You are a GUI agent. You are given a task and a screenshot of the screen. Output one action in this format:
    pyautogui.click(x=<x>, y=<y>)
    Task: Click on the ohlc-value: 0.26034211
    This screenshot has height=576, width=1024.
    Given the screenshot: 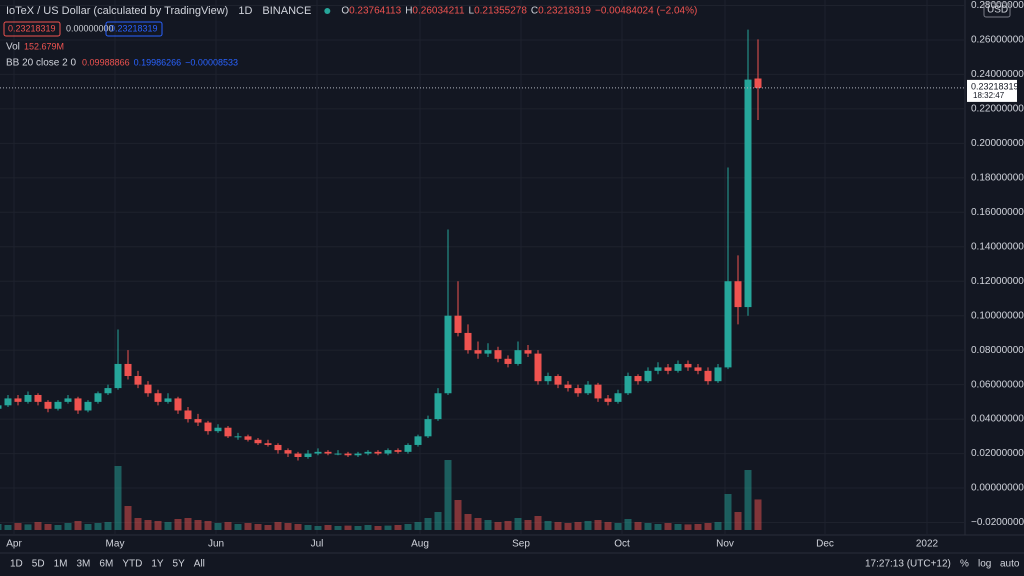 What is the action you would take?
    pyautogui.click(x=438, y=11)
    